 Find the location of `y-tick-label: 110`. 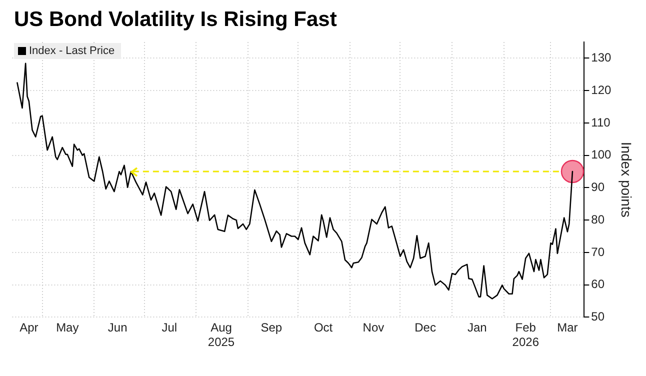

y-tick-label: 110 is located at coordinates (601, 122).